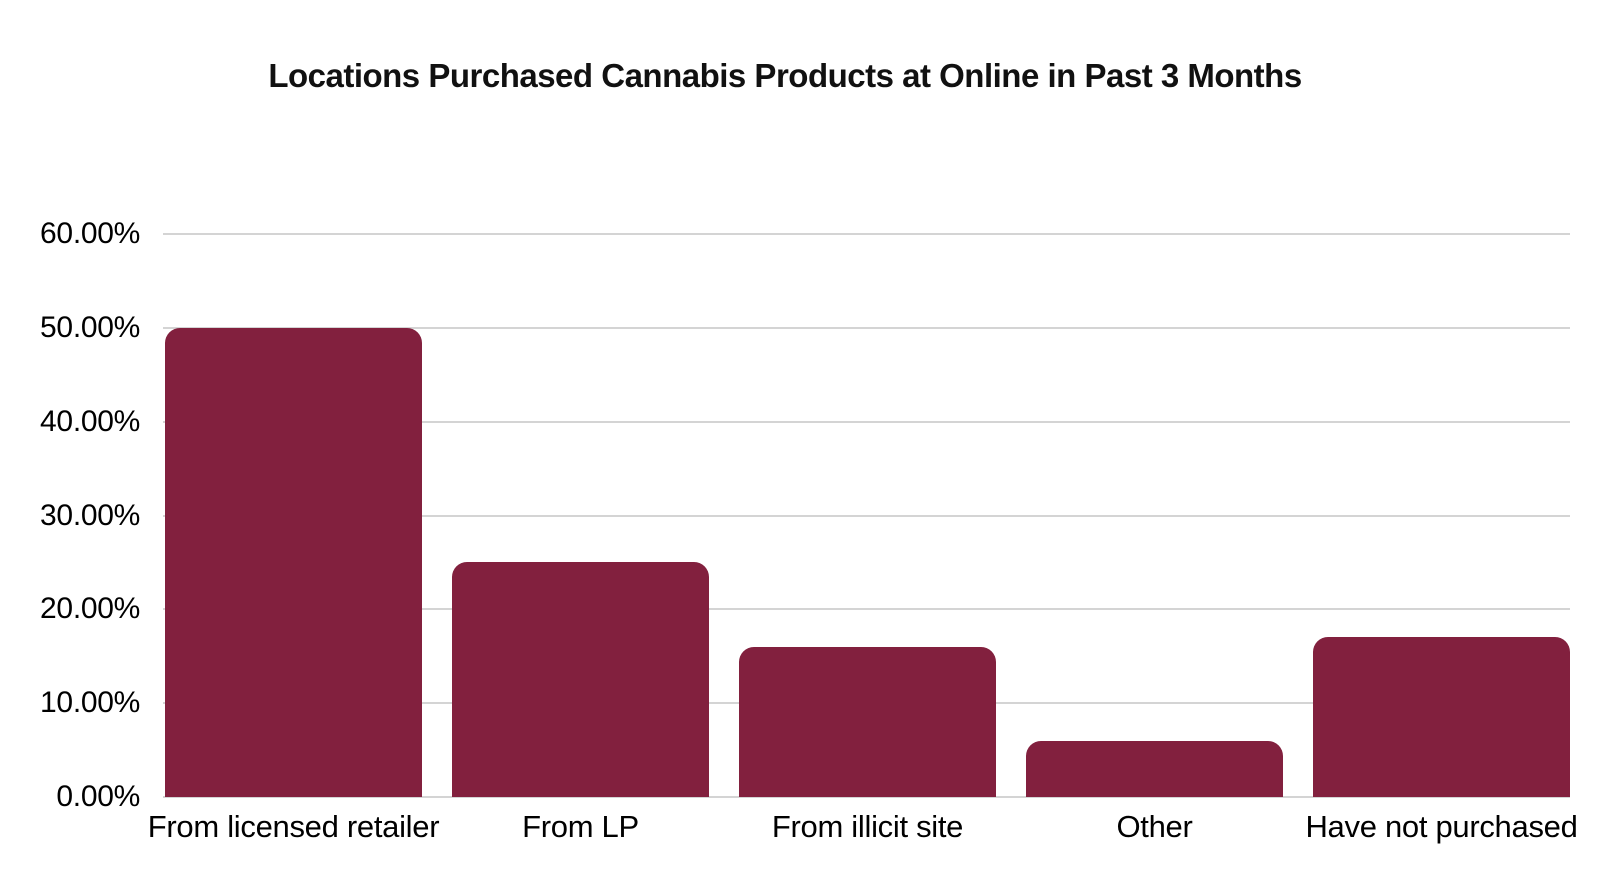 The height and width of the screenshot is (892, 1600). What do you see at coordinates (1441, 826) in the screenshot?
I see `x-category-label-have-not-purchased: Have not purchased` at bounding box center [1441, 826].